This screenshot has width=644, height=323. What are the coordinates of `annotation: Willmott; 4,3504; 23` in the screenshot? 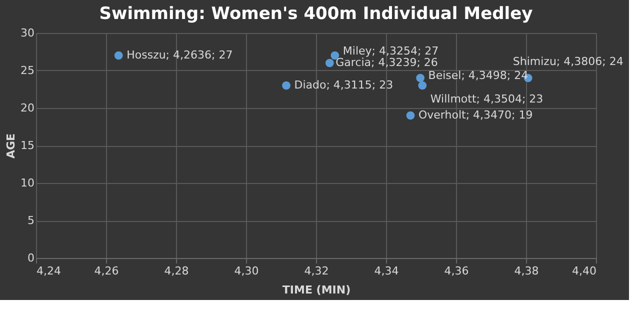 It's located at (487, 99).